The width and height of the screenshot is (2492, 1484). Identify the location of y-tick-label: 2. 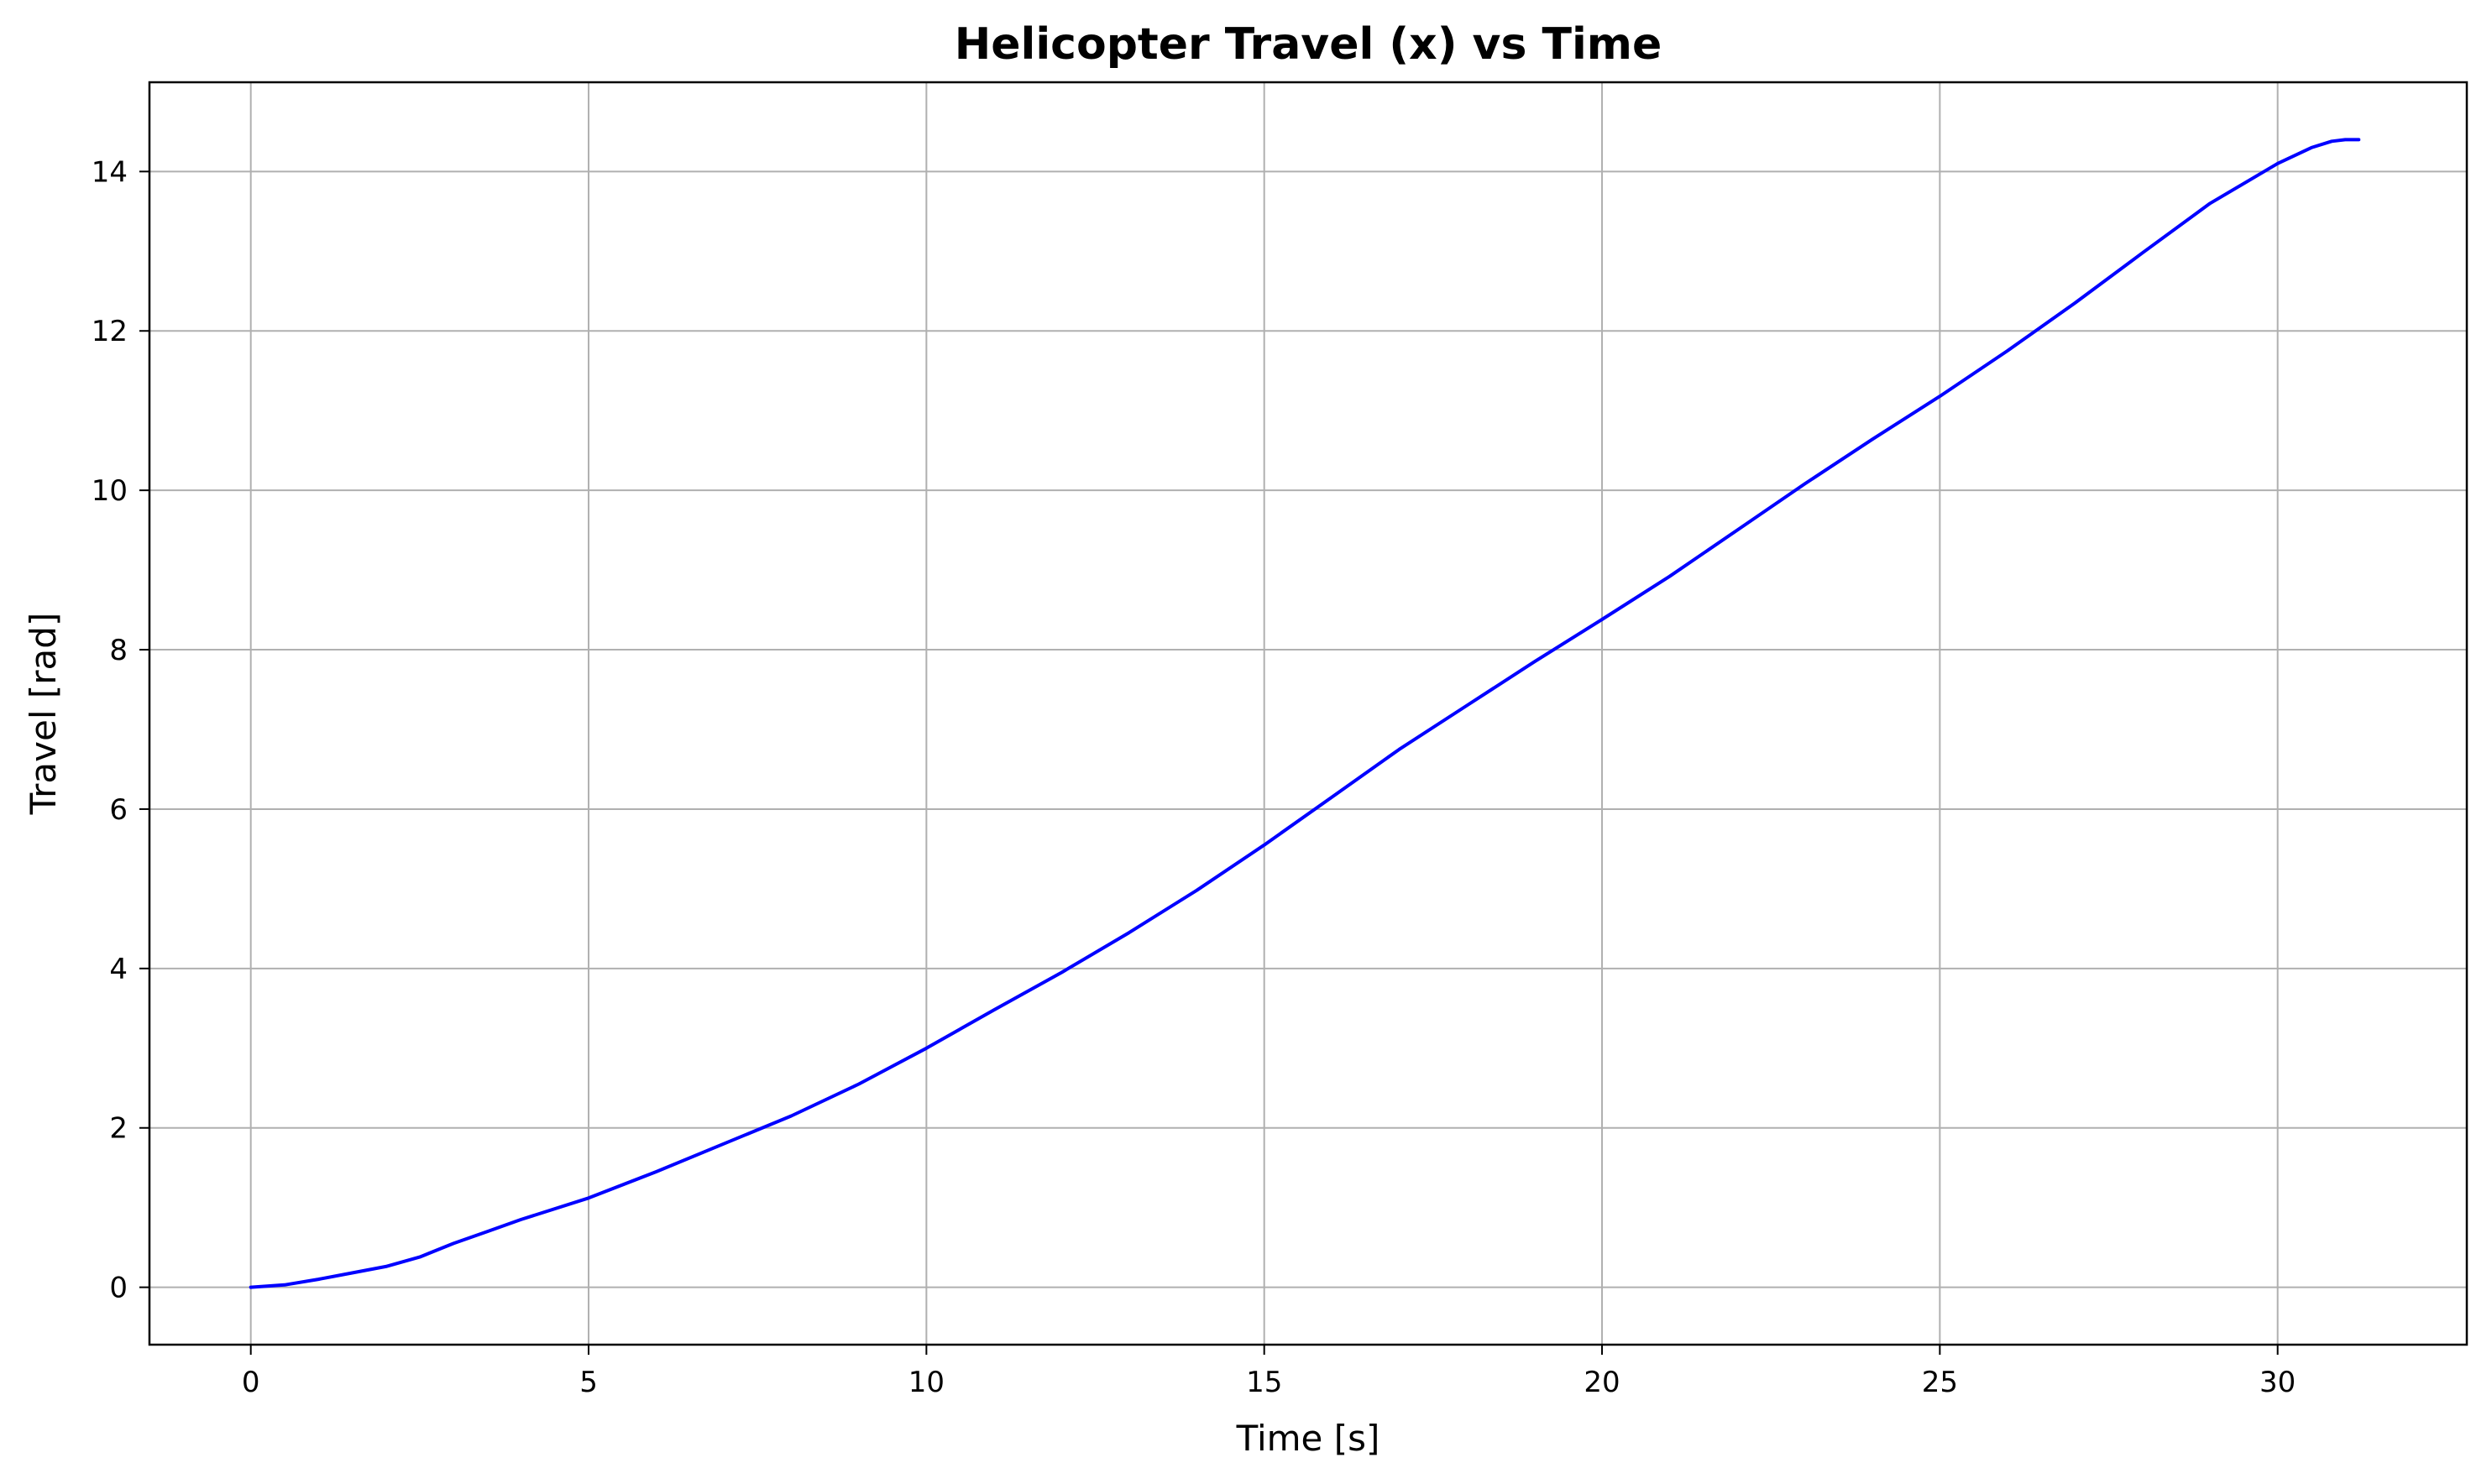
(118, 1129).